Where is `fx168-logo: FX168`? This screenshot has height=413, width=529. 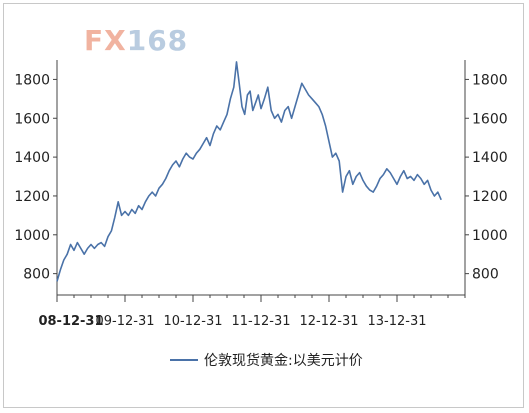
fx168-logo: FX168 is located at coordinates (136, 40).